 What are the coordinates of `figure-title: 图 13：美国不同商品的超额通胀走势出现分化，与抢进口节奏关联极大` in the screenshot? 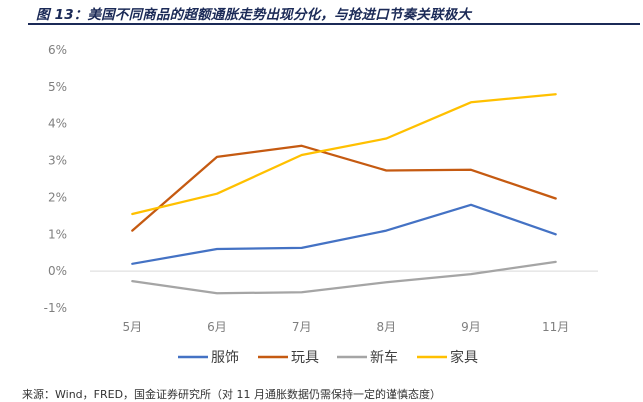 It's located at (254, 15).